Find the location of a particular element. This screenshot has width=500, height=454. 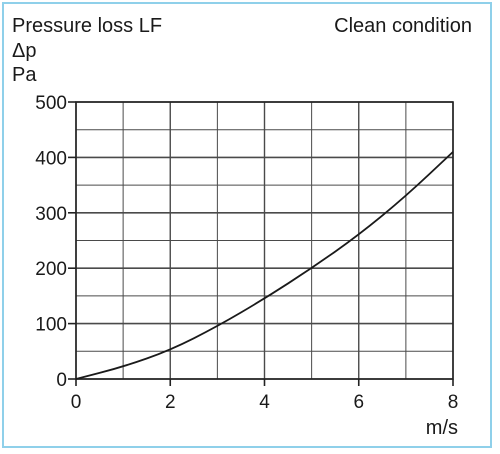

x-axis-unit: m/s is located at coordinates (442, 428).